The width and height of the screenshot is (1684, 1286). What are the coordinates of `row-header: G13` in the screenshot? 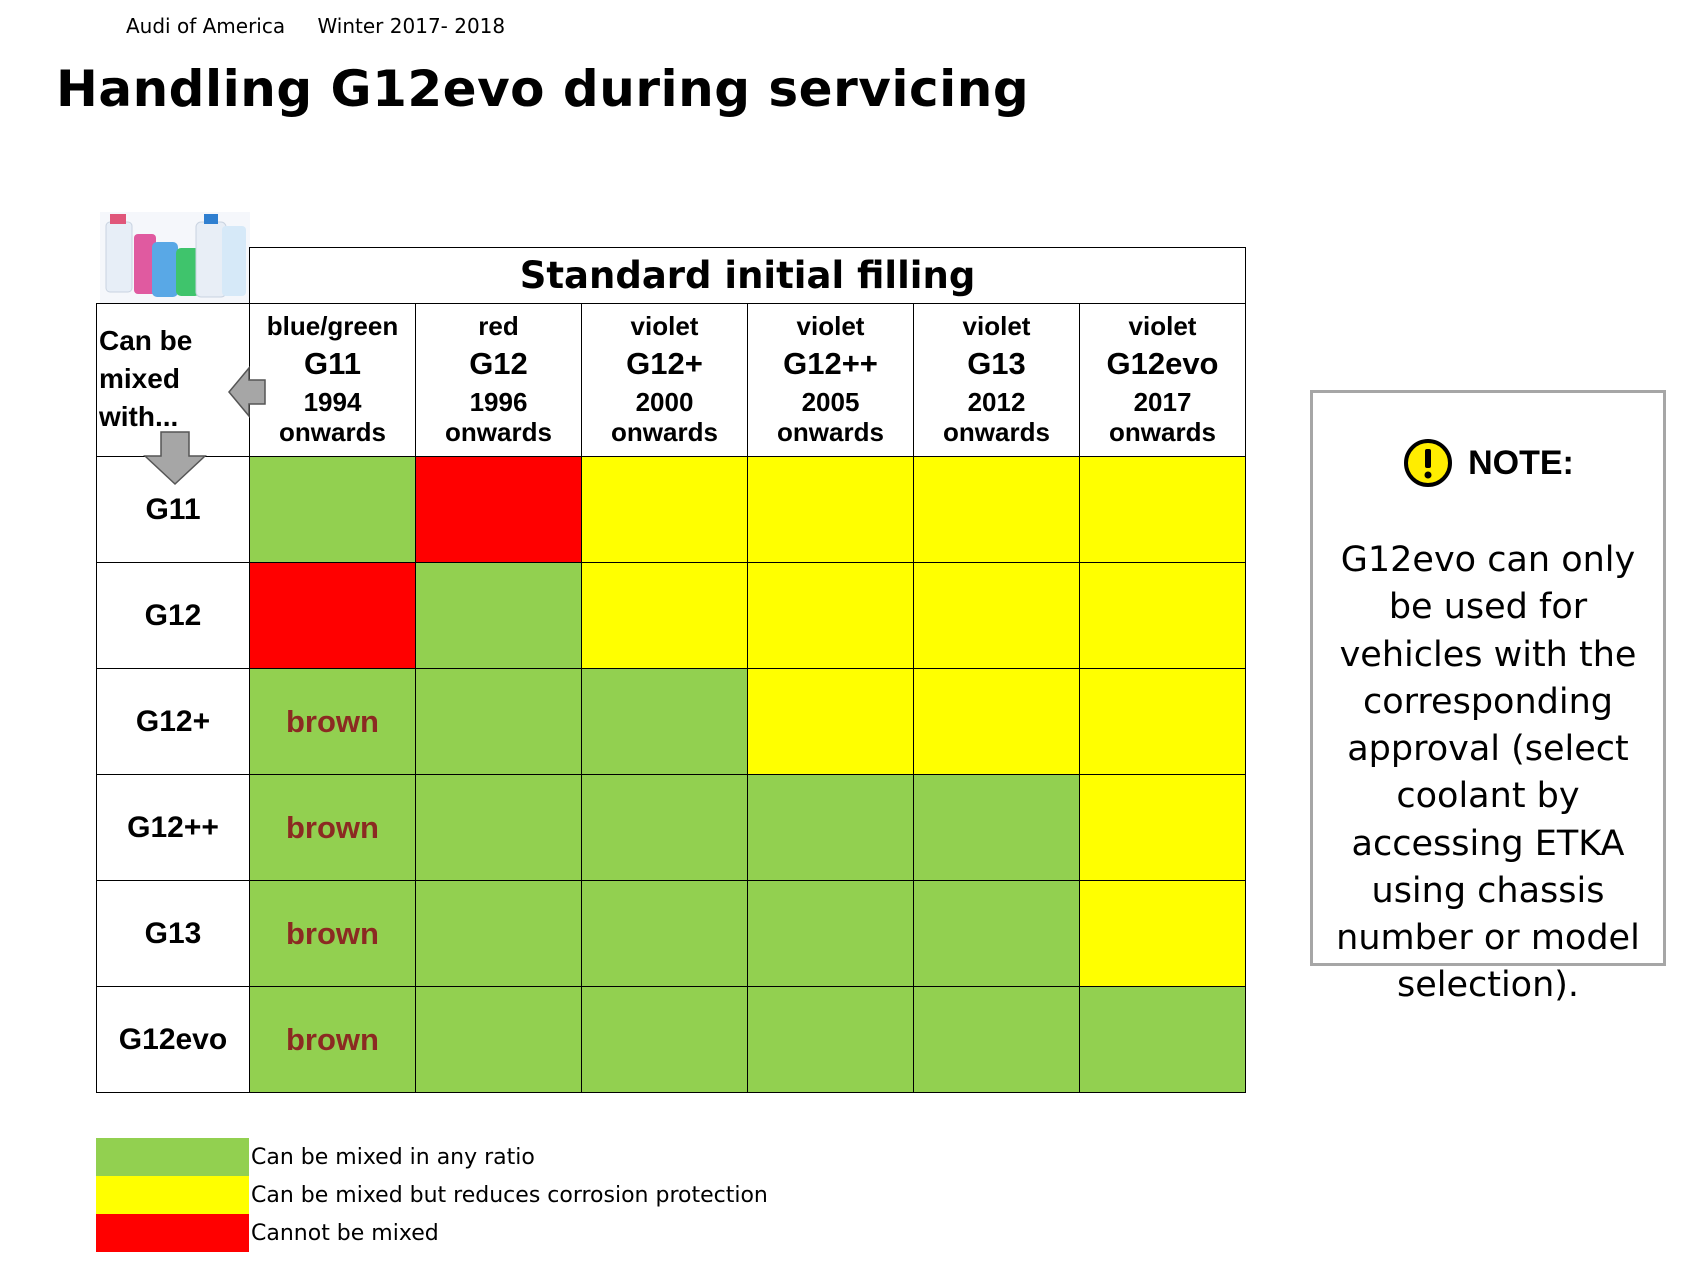 It's located at (173, 933).